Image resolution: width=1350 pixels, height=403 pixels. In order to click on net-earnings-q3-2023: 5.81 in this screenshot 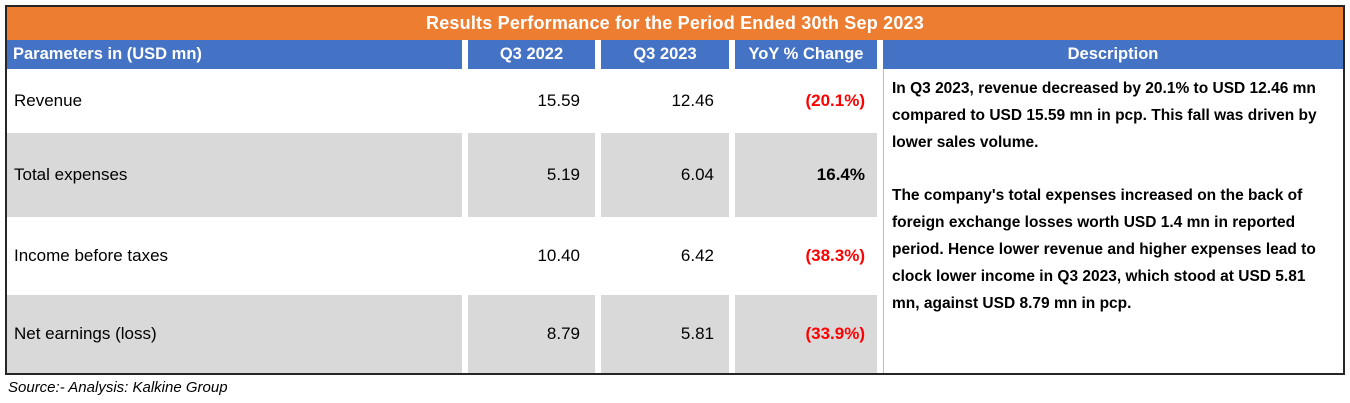, I will do `click(665, 334)`.